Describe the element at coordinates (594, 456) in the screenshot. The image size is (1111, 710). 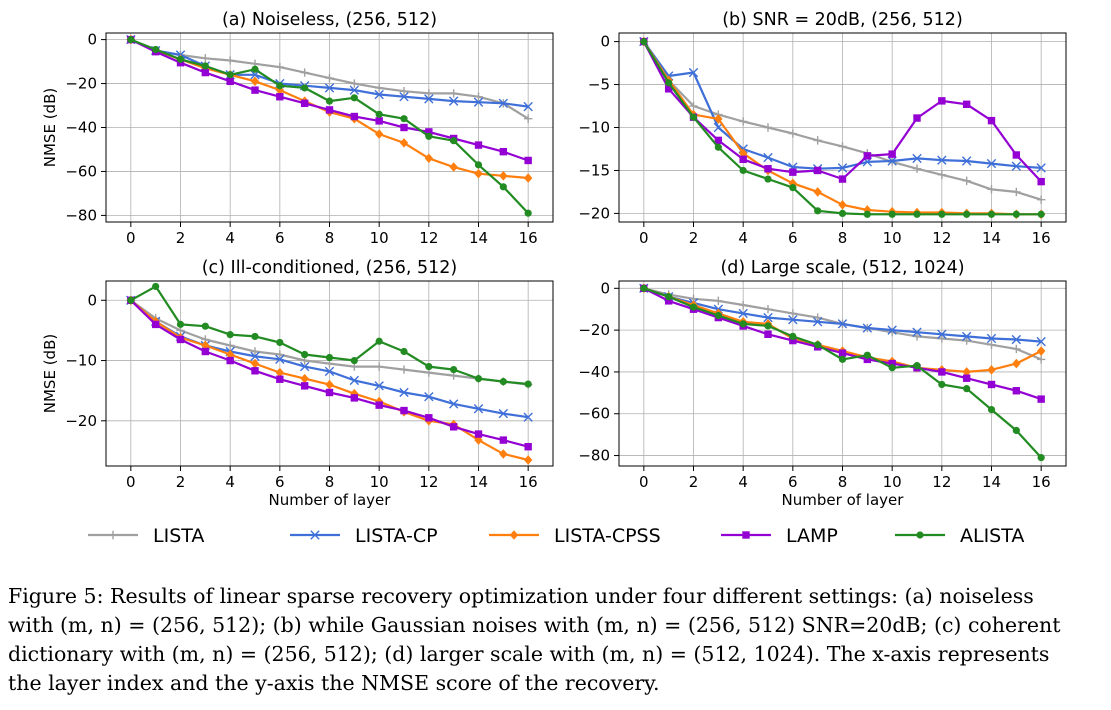
I see `y-tick-label: −80` at that location.